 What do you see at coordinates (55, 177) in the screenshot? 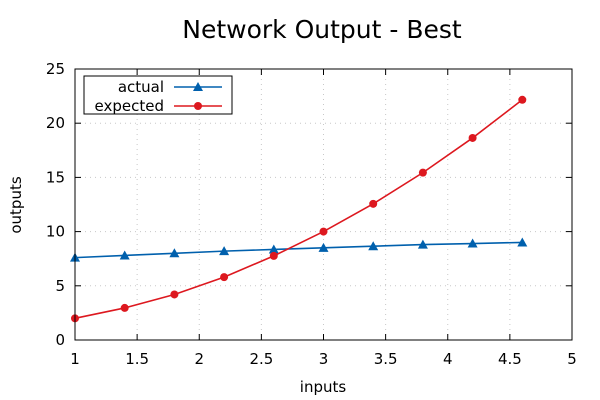
I see `y-tick-label: 15` at bounding box center [55, 177].